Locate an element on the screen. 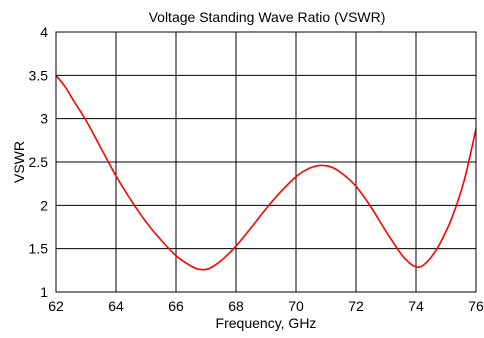 This screenshot has width=484, height=338. x-tick-label: 64 is located at coordinates (116, 306).